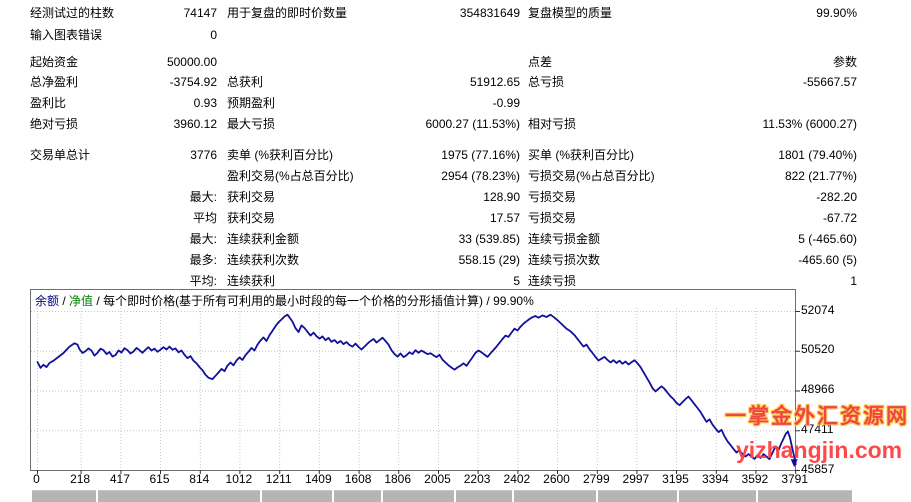 The height and width of the screenshot is (502, 911). Describe the element at coordinates (817, 416) in the screenshot. I see `watermark-site-name: 一掌金外汇资源网` at that location.